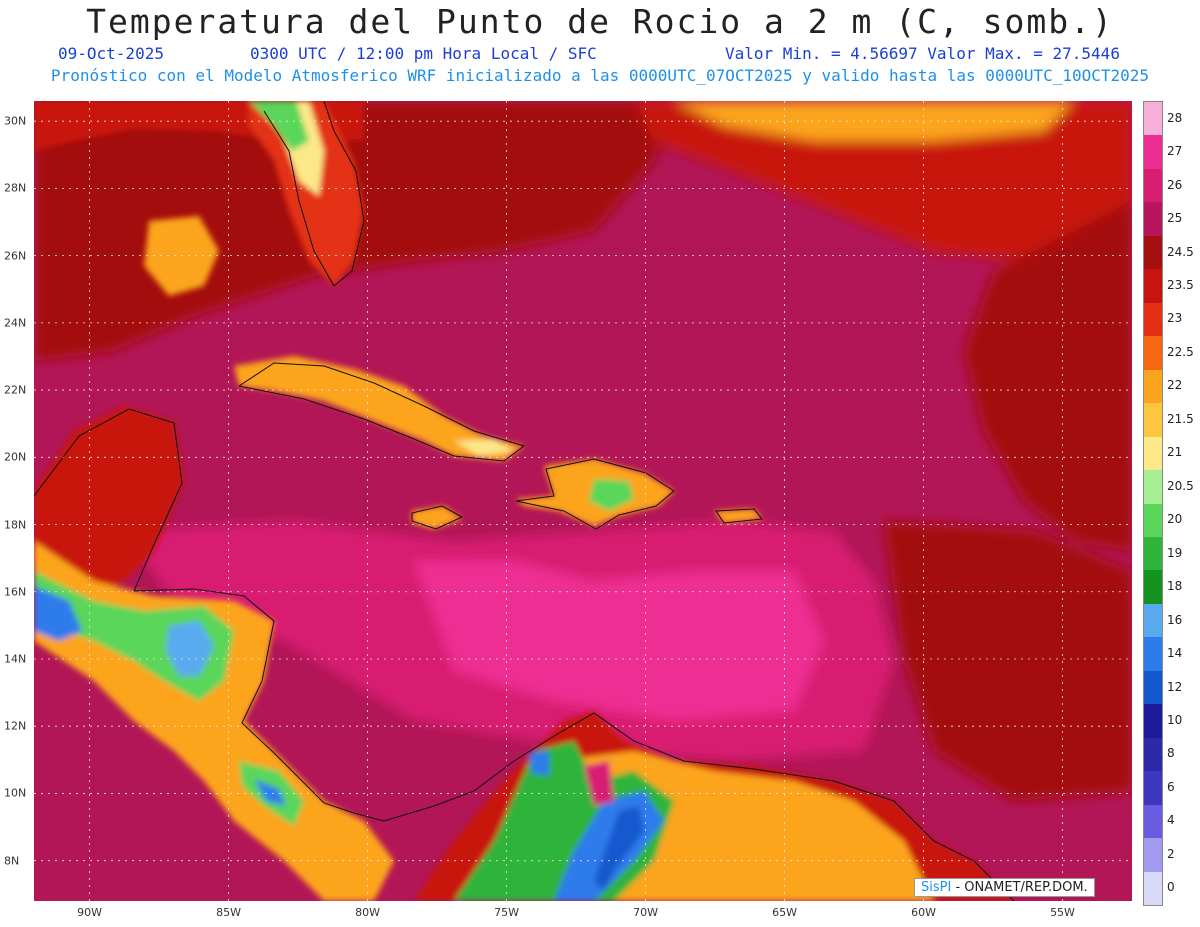  What do you see at coordinates (1180, 351) in the screenshot?
I see `colorbar-label: 22.5` at bounding box center [1180, 351].